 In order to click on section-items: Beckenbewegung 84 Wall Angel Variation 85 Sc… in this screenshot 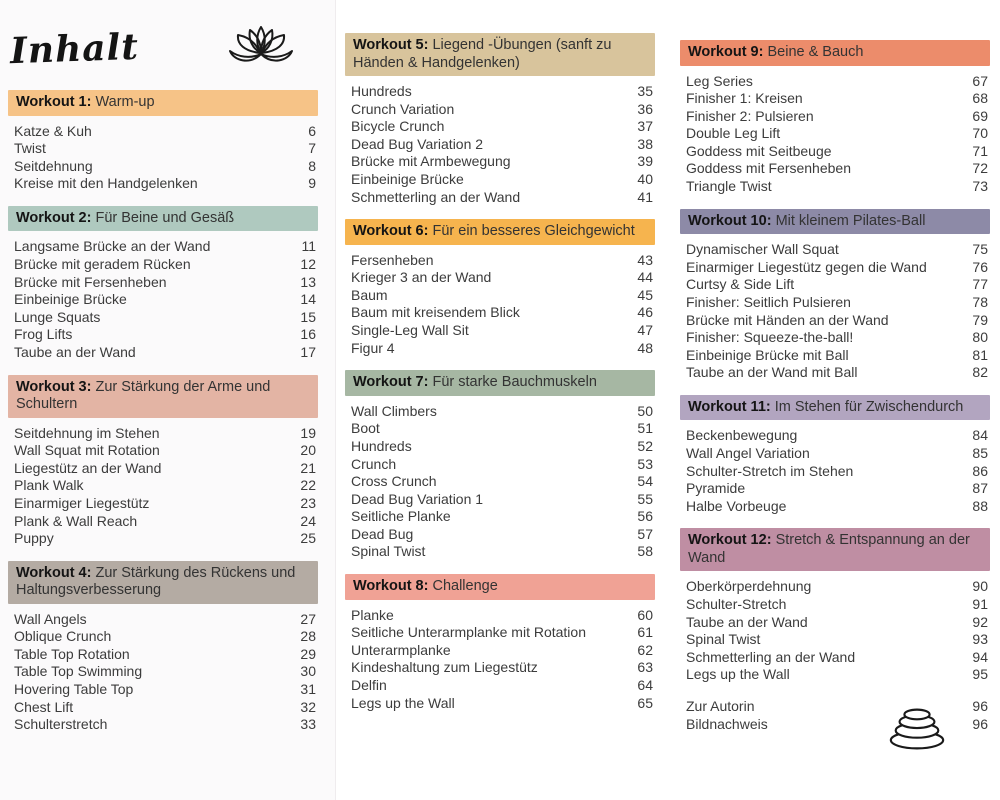, I will do `click(835, 471)`.